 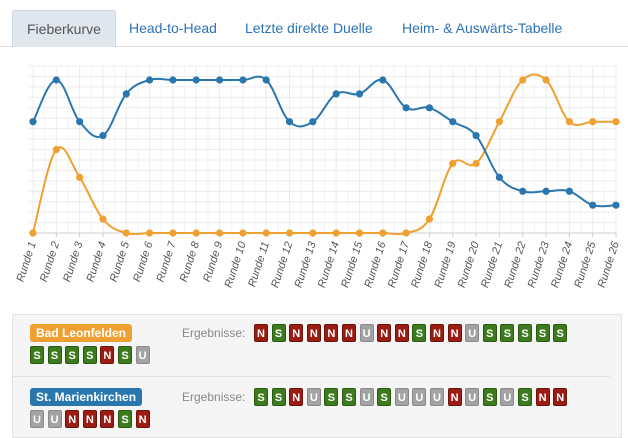 I want to click on x-tick-label: Runde 20, so click(x=469, y=264).